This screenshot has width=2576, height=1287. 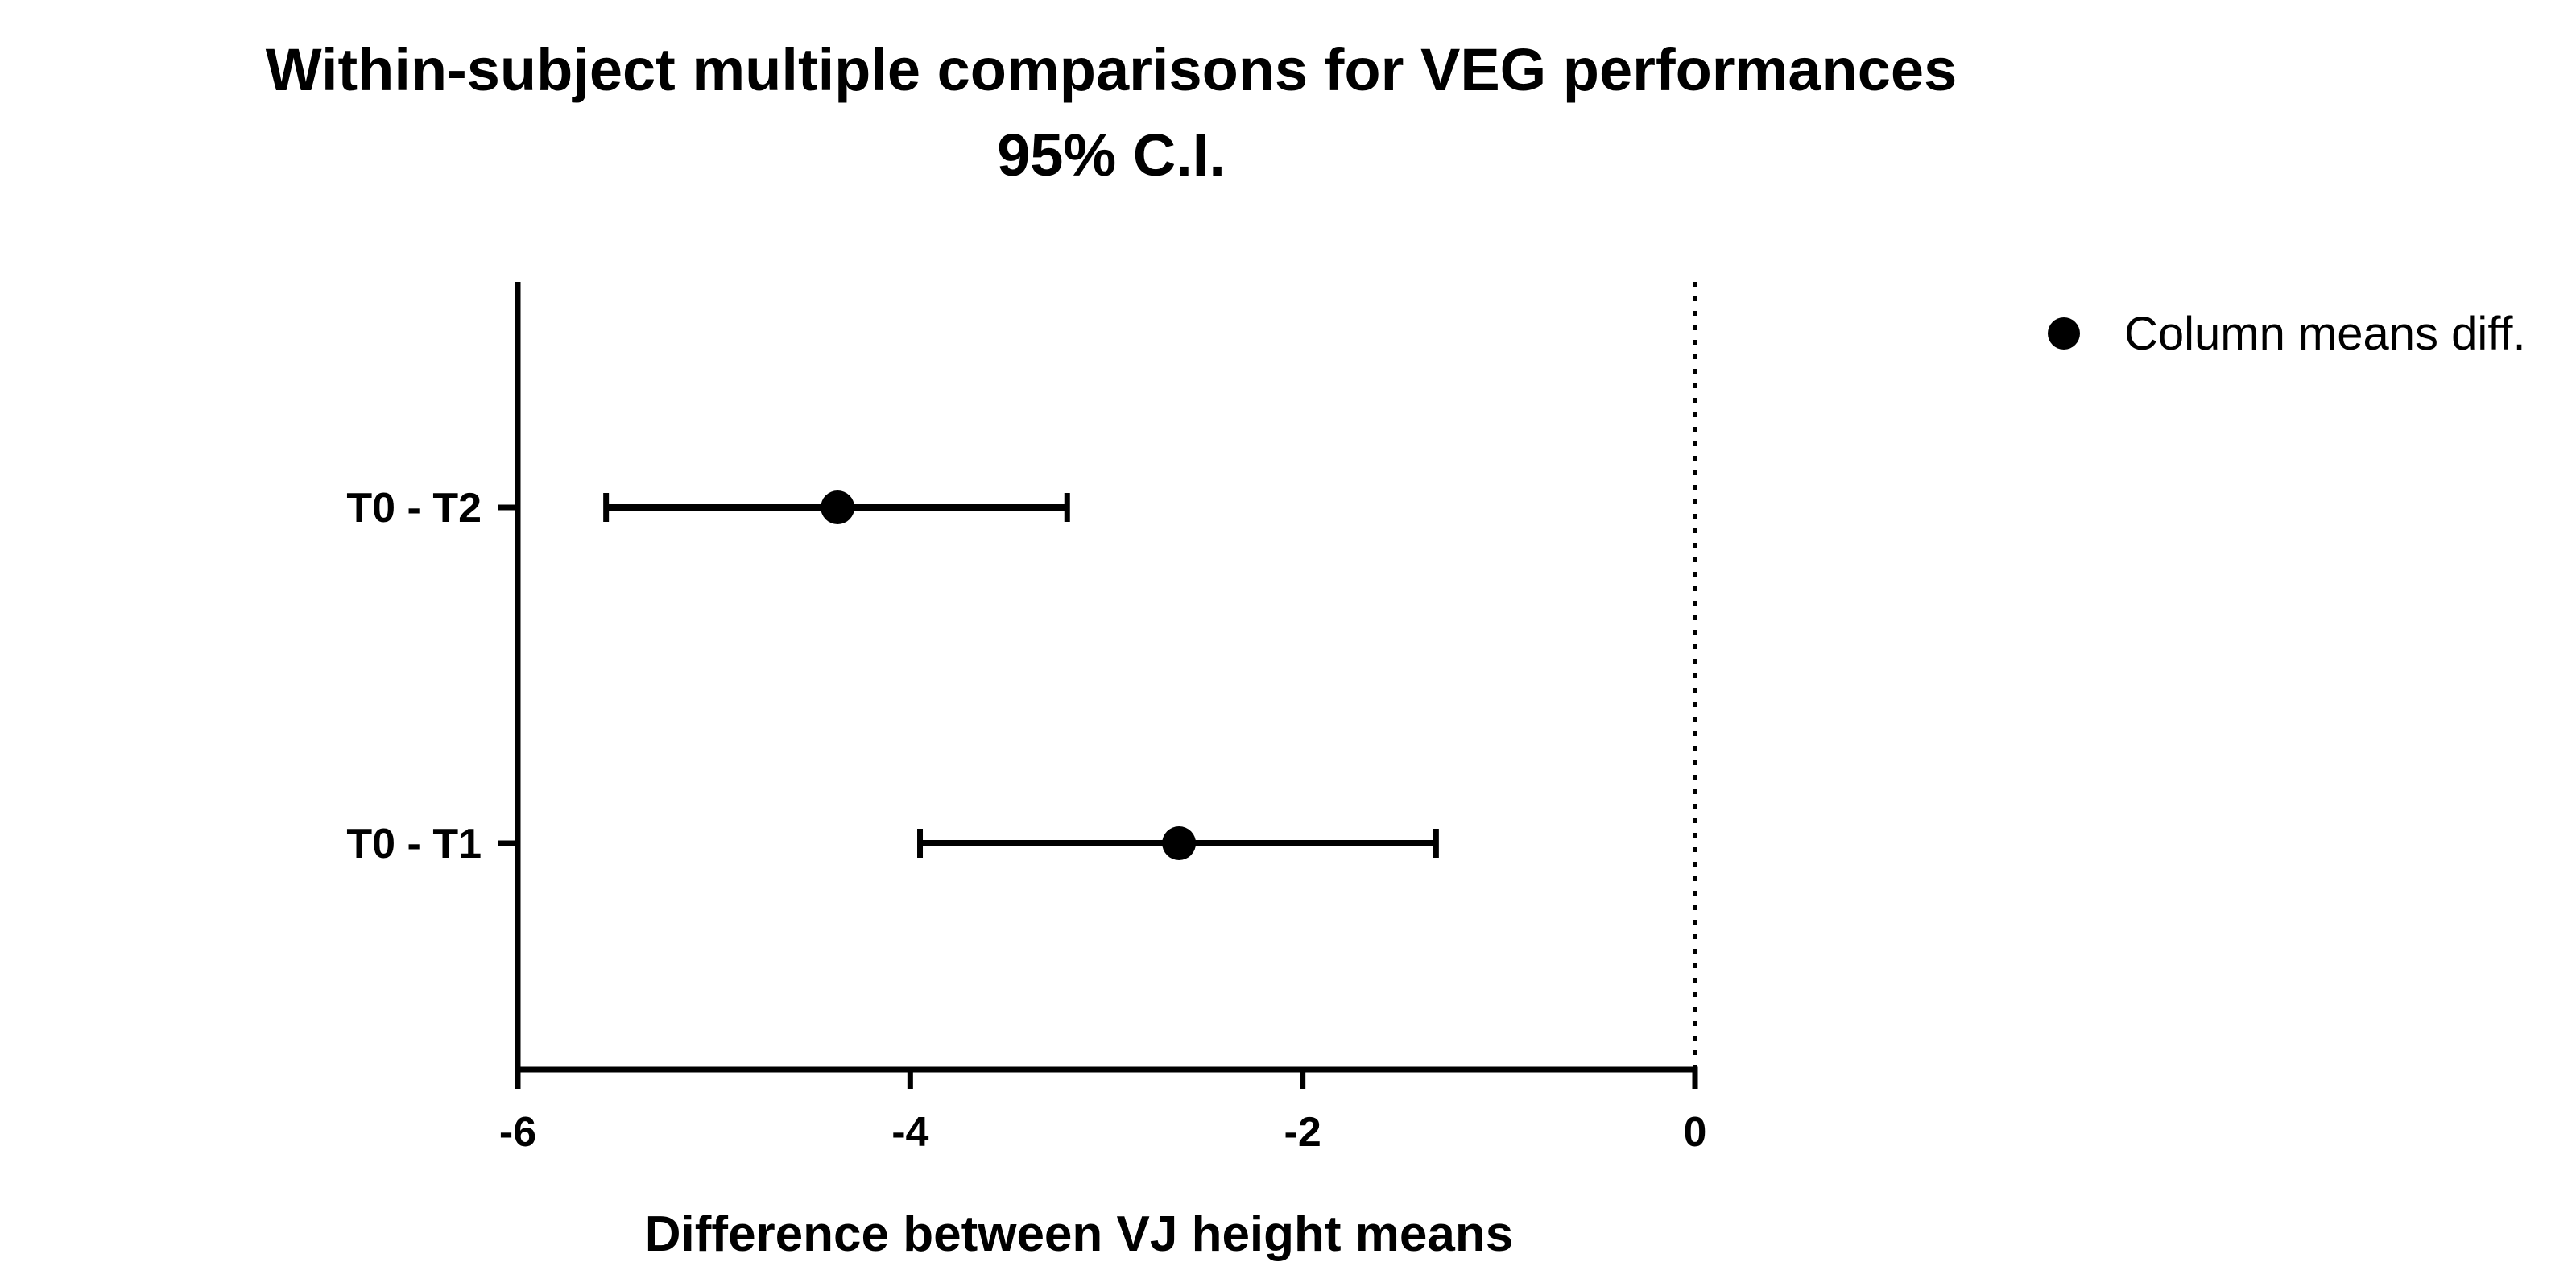 What do you see at coordinates (1079, 1234) in the screenshot?
I see `x-axis-label: Difference between VJ height means` at bounding box center [1079, 1234].